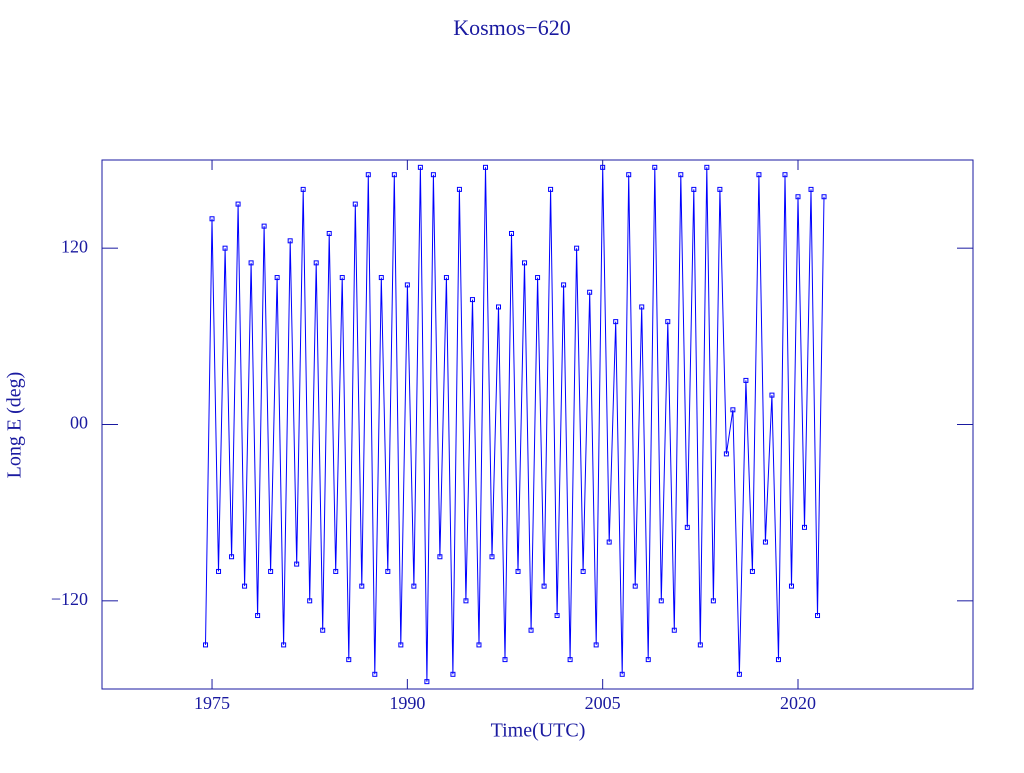 The width and height of the screenshot is (1024, 773). What do you see at coordinates (798, 703) in the screenshot?
I see `x-tick-label: 2020` at bounding box center [798, 703].